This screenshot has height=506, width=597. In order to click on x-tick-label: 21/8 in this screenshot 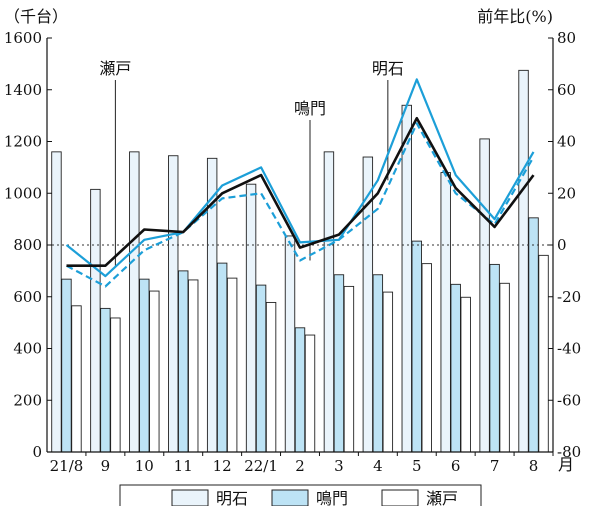, I will do `click(67, 466)`.